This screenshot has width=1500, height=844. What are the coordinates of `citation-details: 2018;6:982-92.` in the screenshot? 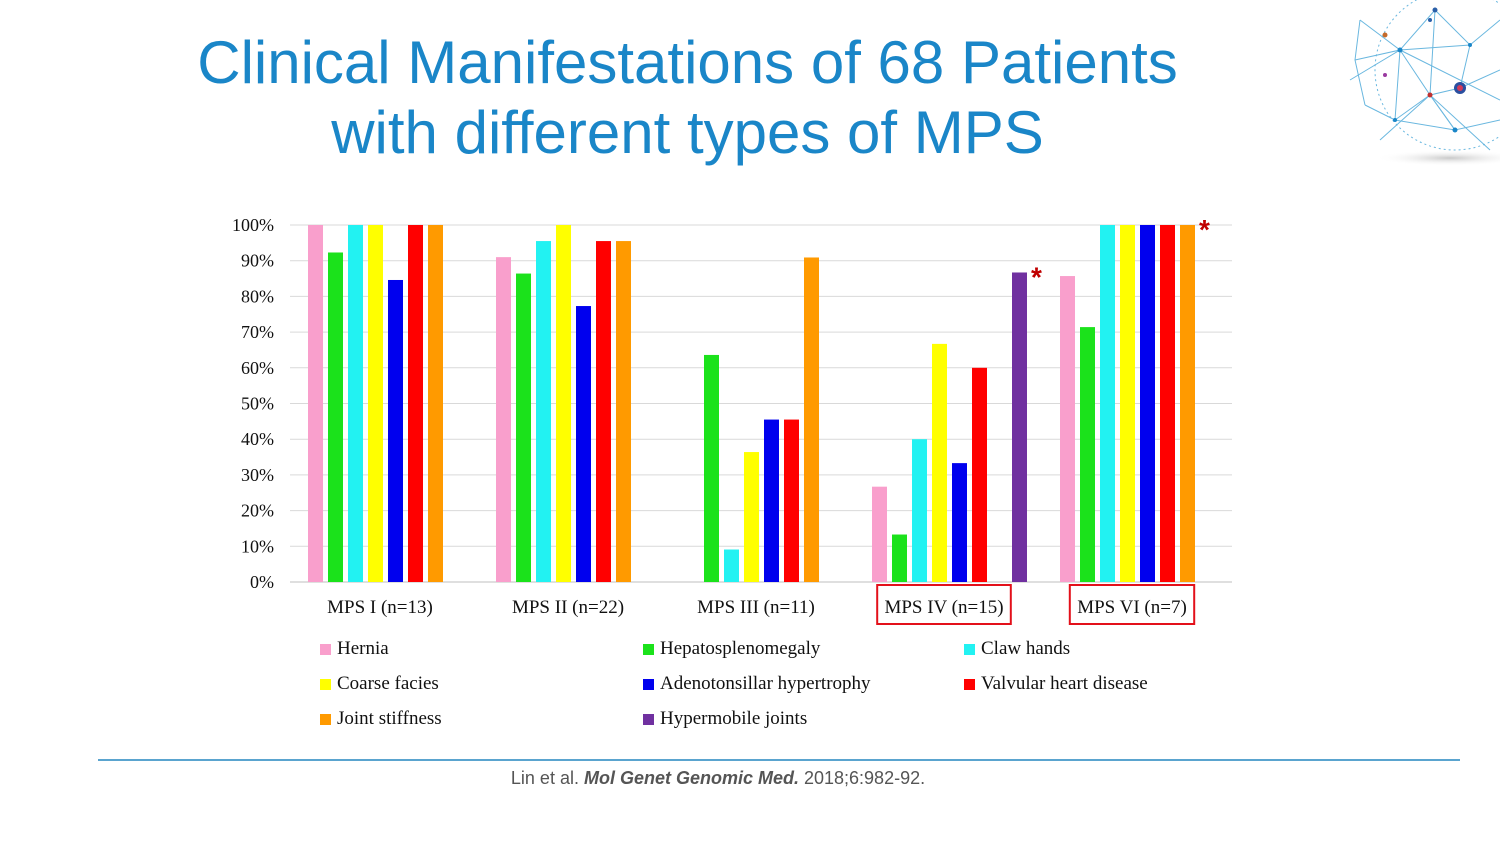 It's located at (862, 778).